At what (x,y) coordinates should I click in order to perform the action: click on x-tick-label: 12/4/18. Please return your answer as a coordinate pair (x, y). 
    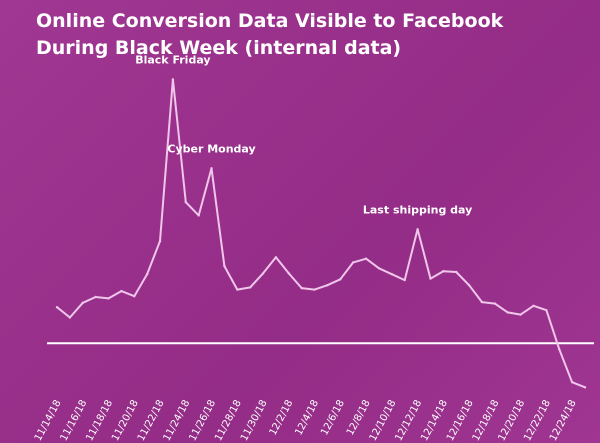
    Looking at the image, I should click on (307, 417).